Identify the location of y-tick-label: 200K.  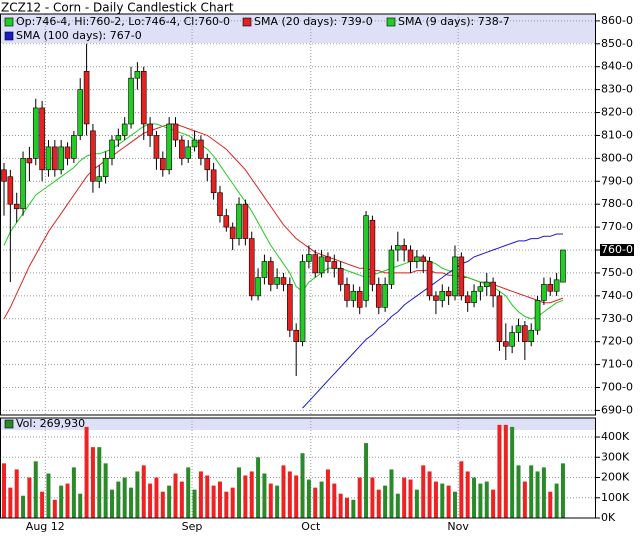
(615, 477).